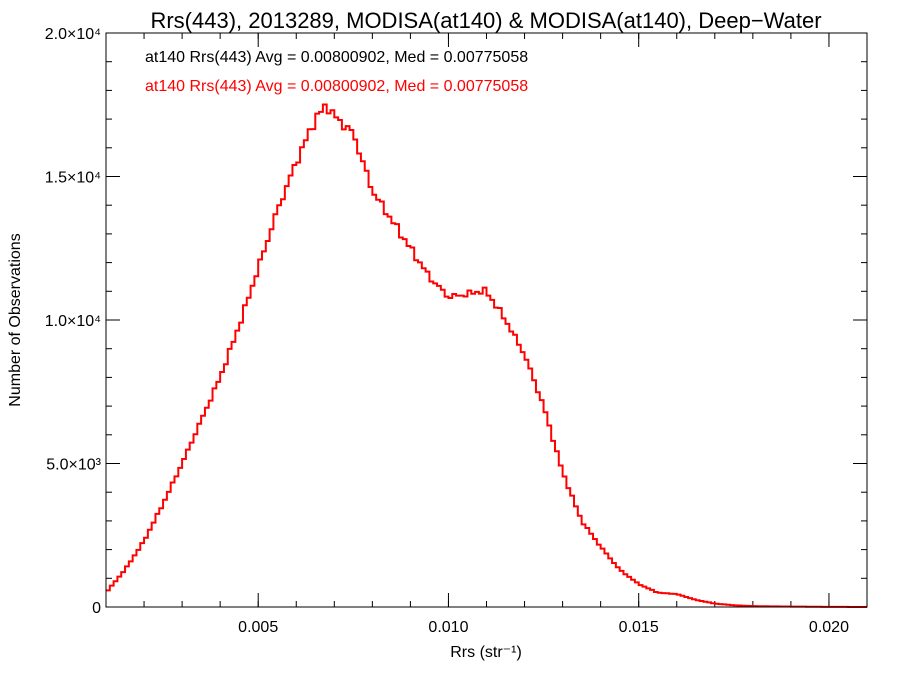  Describe the element at coordinates (15, 319) in the screenshot. I see `y-axis-label: Number of Observations` at that location.